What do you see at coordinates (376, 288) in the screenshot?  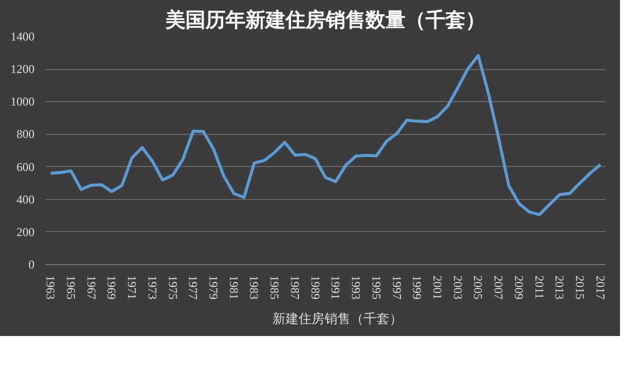 I see `x-tick-label: 1995` at bounding box center [376, 288].